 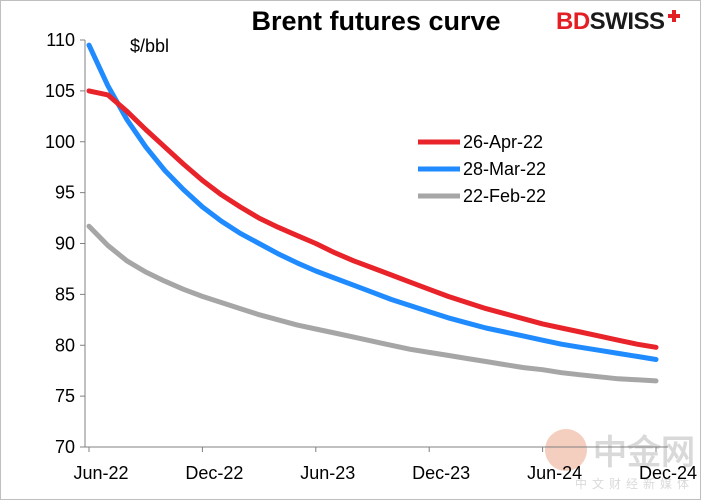 I want to click on legend-label: 28-Mar-22, so click(x=504, y=169).